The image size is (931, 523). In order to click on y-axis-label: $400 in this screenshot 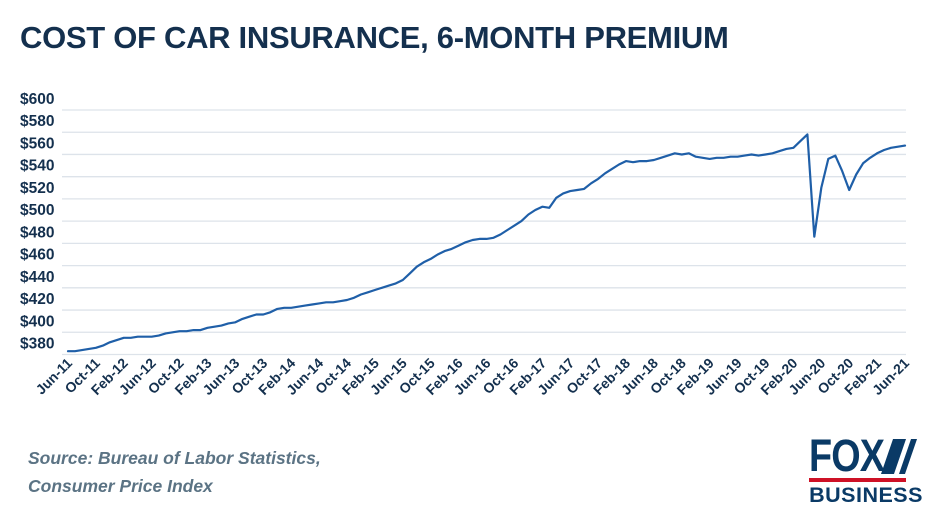, I will do `click(37, 321)`.